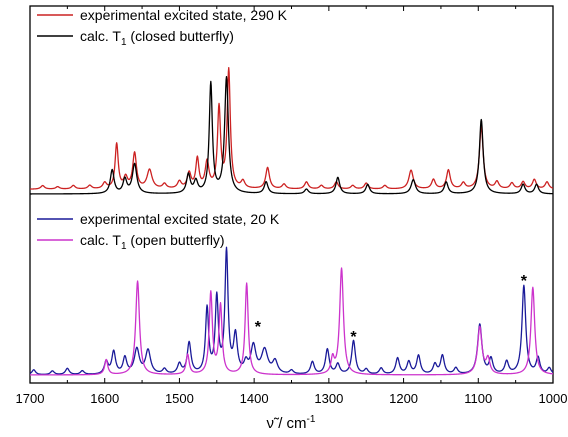 Image resolution: width=568 pixels, height=437 pixels. I want to click on x-tick-label: 1000, so click(553, 398).